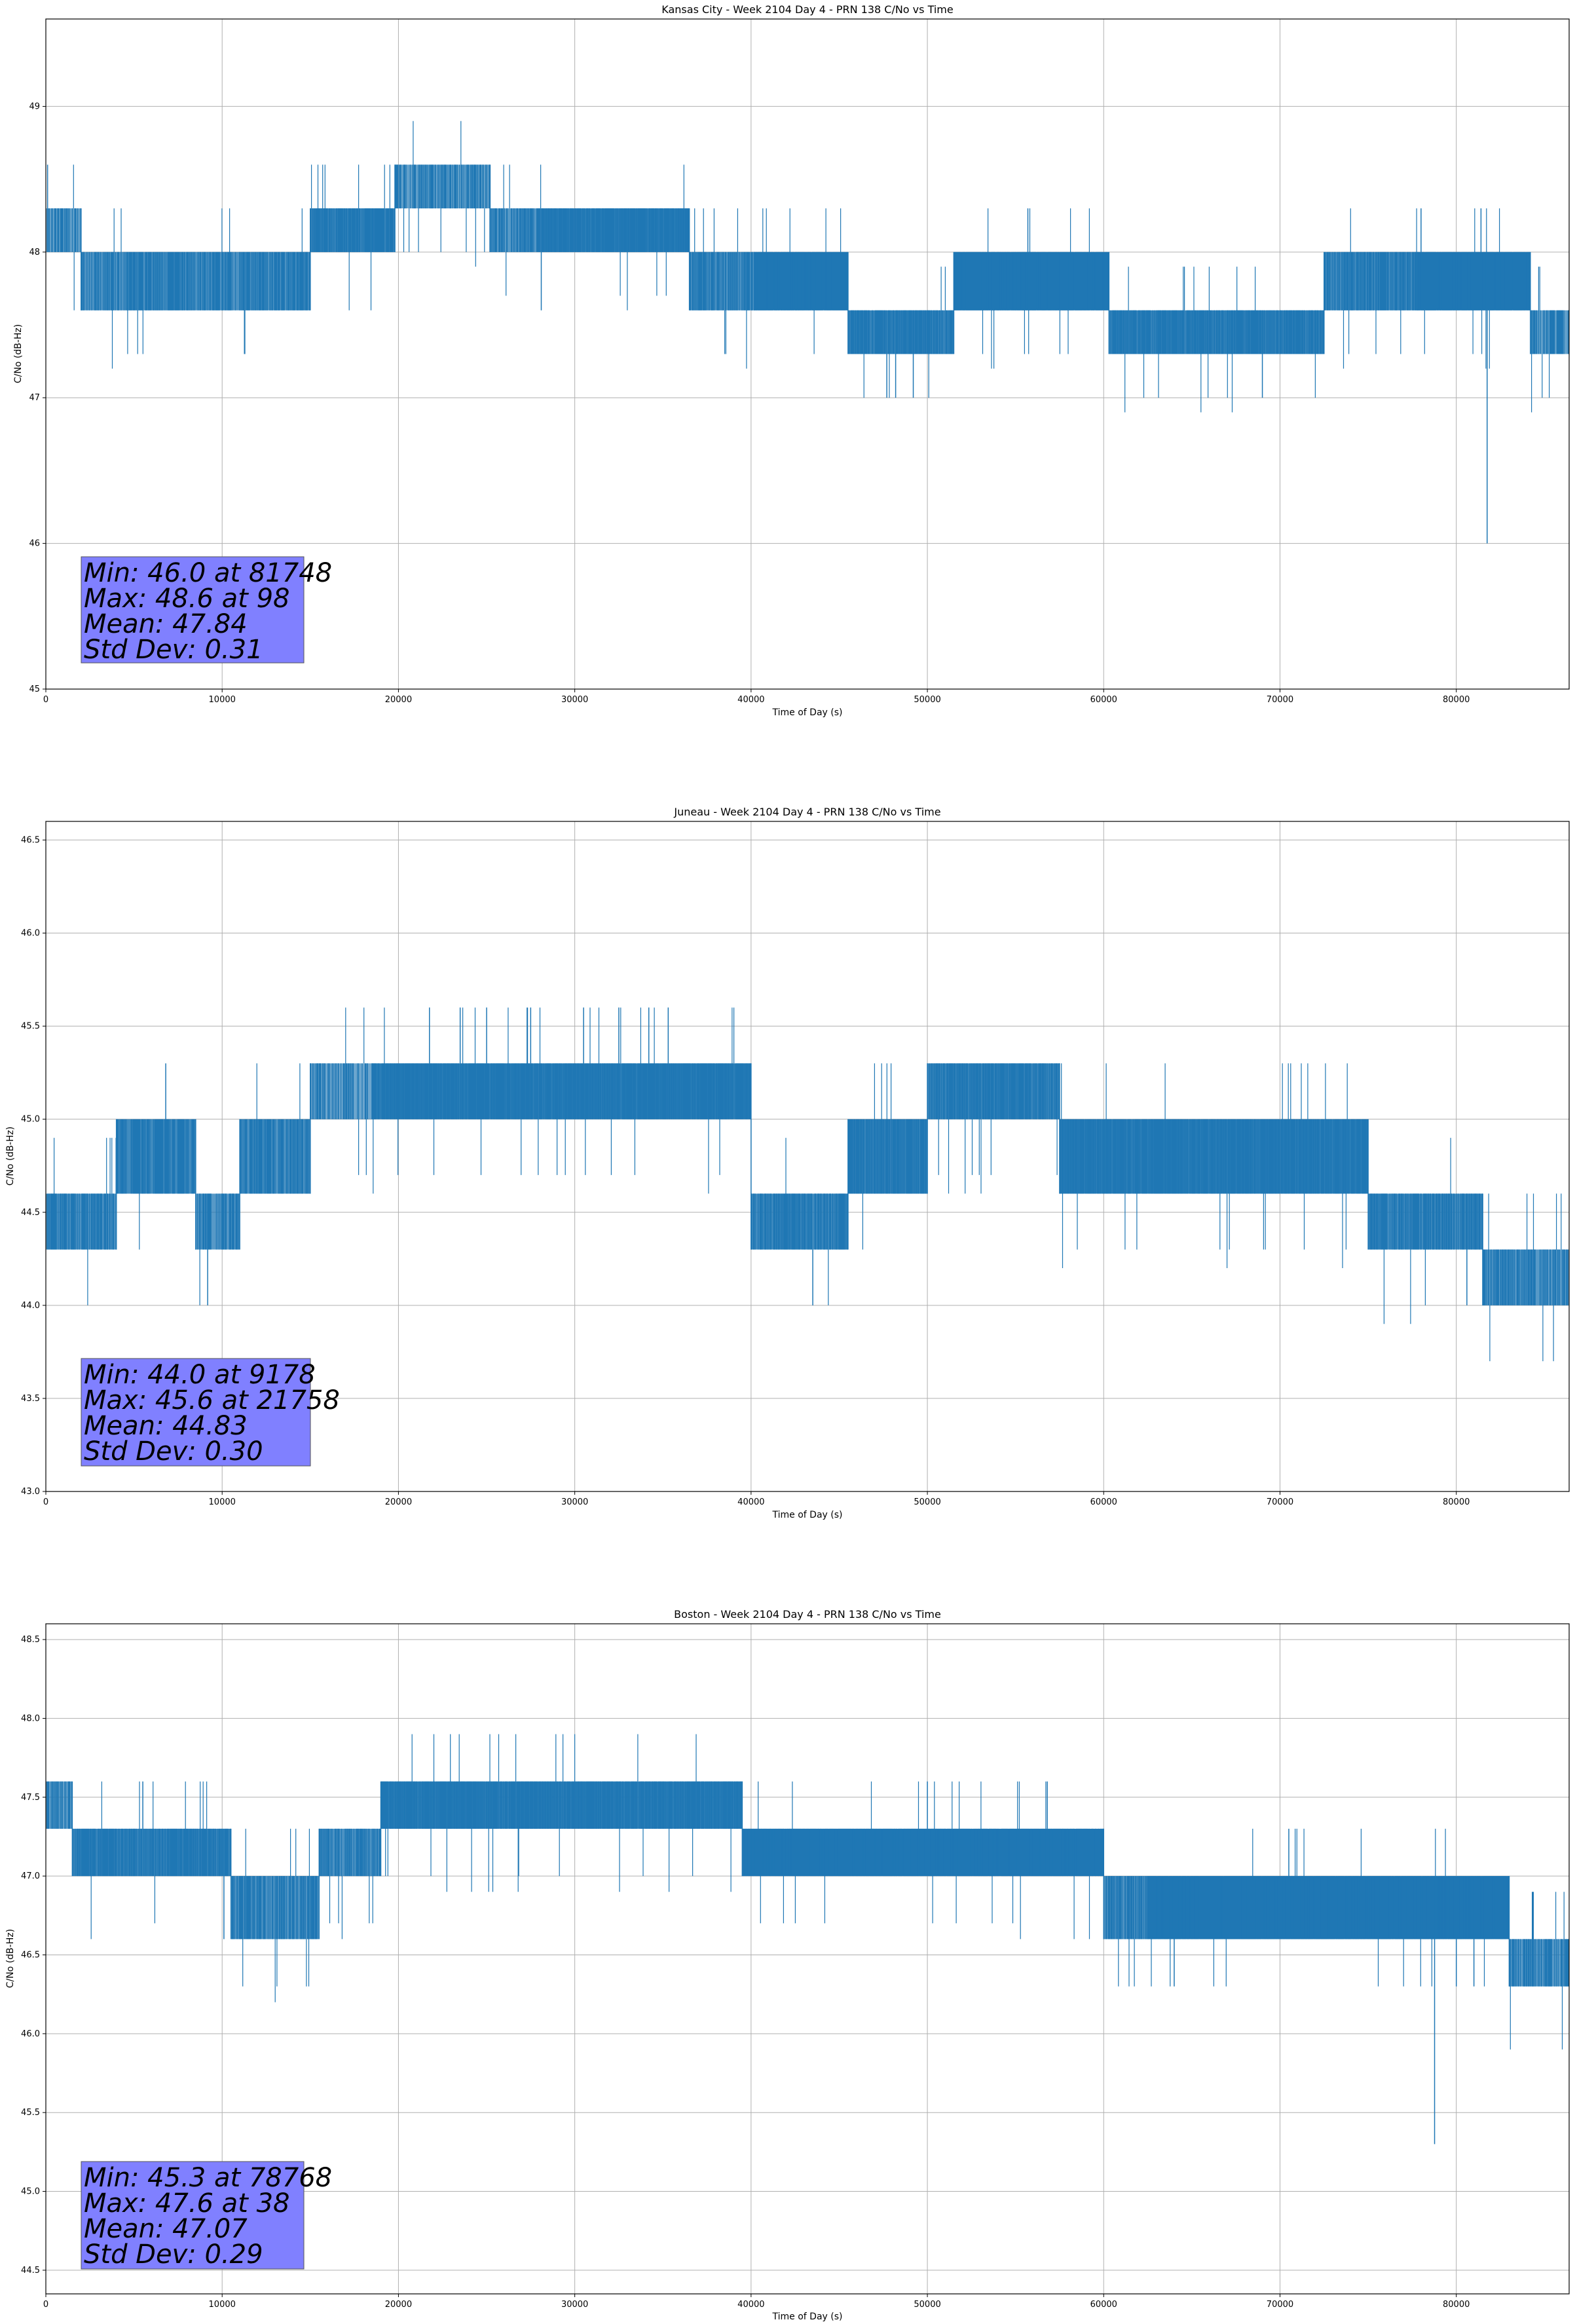 Image resolution: width=1577 pixels, height=2324 pixels. What do you see at coordinates (30, 1492) in the screenshot?
I see `y-tick-label: 43.0` at bounding box center [30, 1492].